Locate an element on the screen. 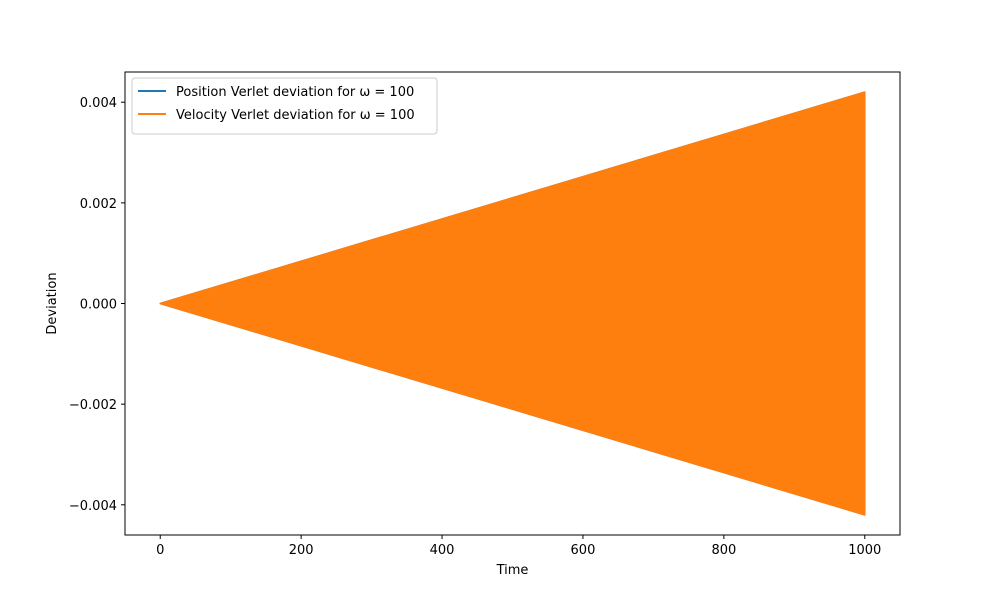 Image resolution: width=1000 pixels, height=600 pixels. x-tick-label: 600 is located at coordinates (583, 550).